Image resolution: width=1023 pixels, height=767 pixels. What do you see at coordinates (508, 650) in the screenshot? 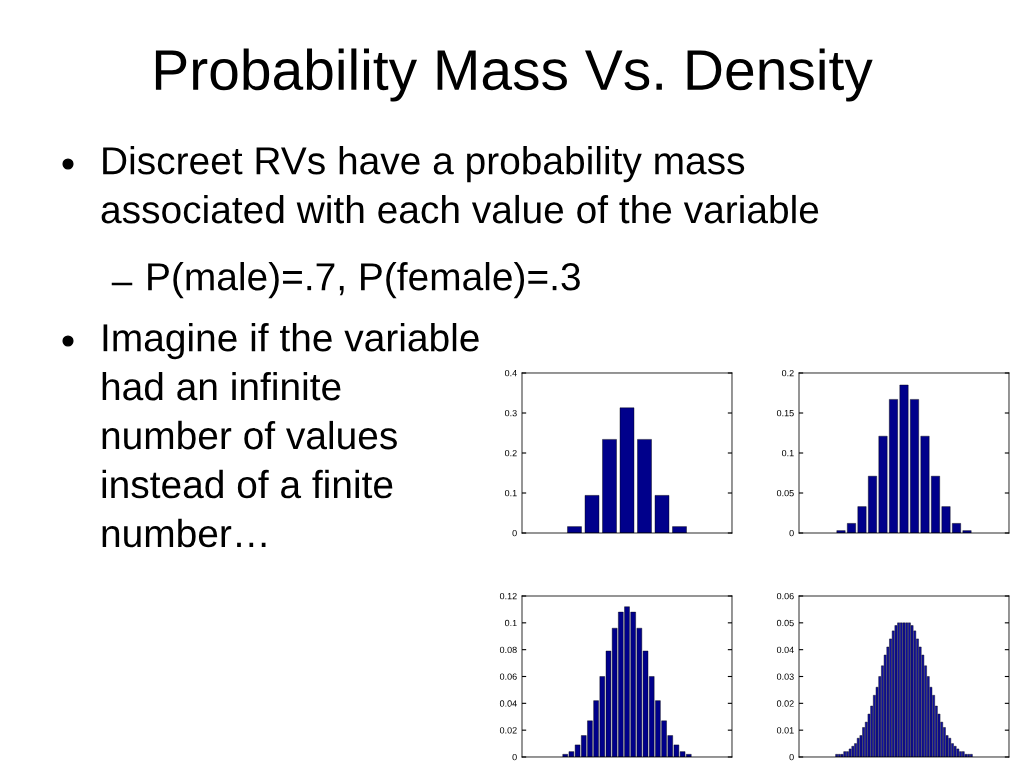
I see `y-tick-label: 0.08` at bounding box center [508, 650].